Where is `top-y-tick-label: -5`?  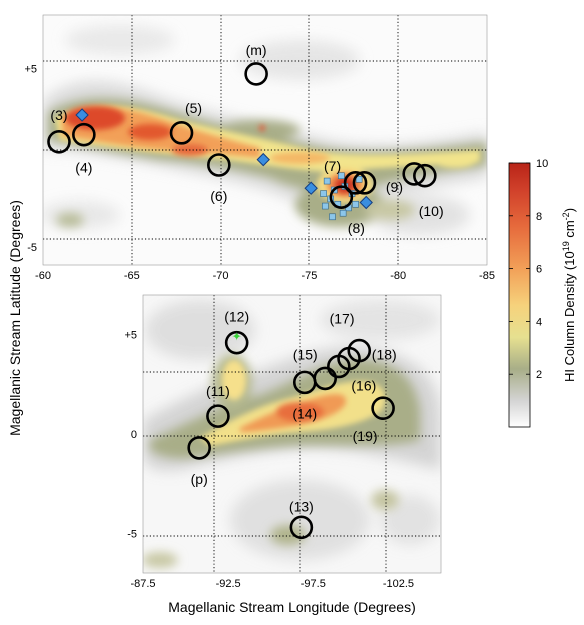
top-y-tick-label: -5 is located at coordinates (32, 248).